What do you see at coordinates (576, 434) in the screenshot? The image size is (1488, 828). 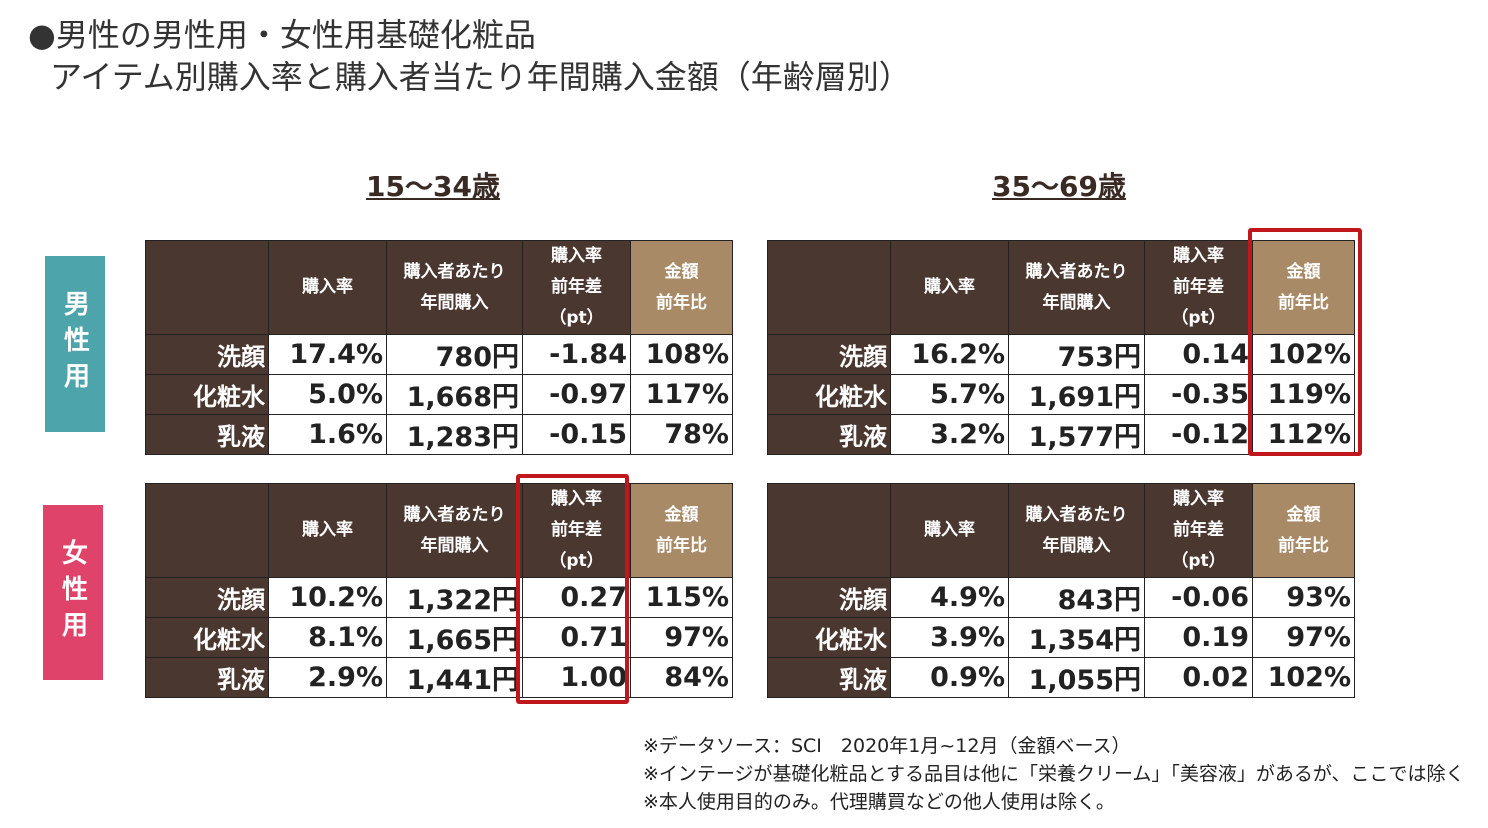 I see `cell: -0.15` at bounding box center [576, 434].